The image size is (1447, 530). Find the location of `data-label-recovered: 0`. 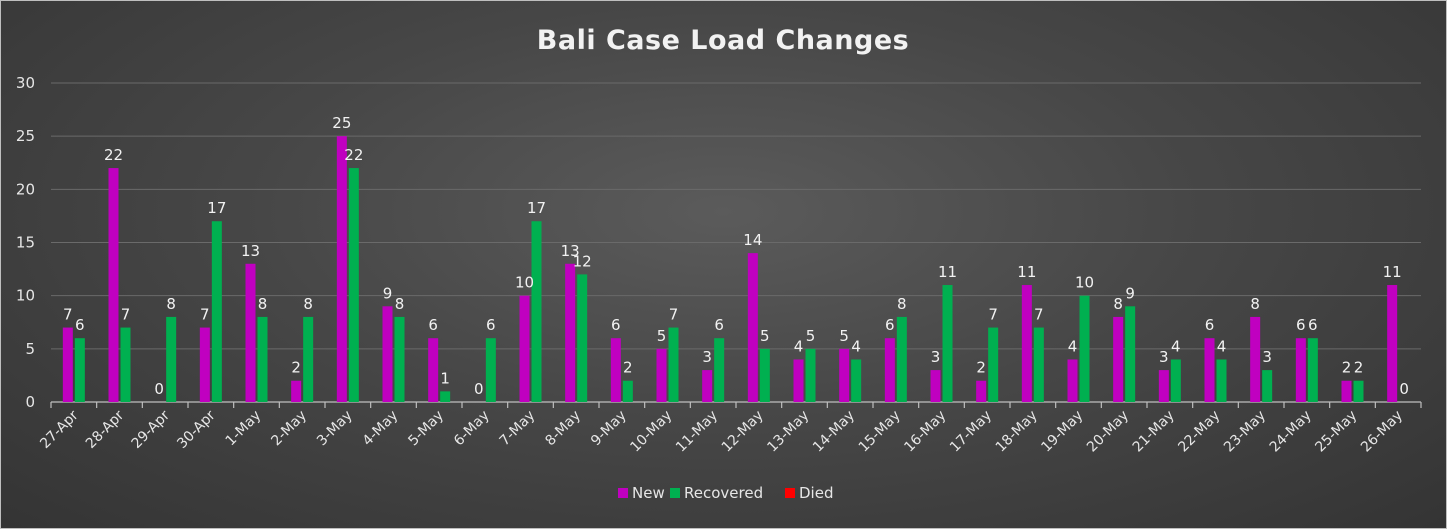

data-label-recovered: 0 is located at coordinates (1404, 389).